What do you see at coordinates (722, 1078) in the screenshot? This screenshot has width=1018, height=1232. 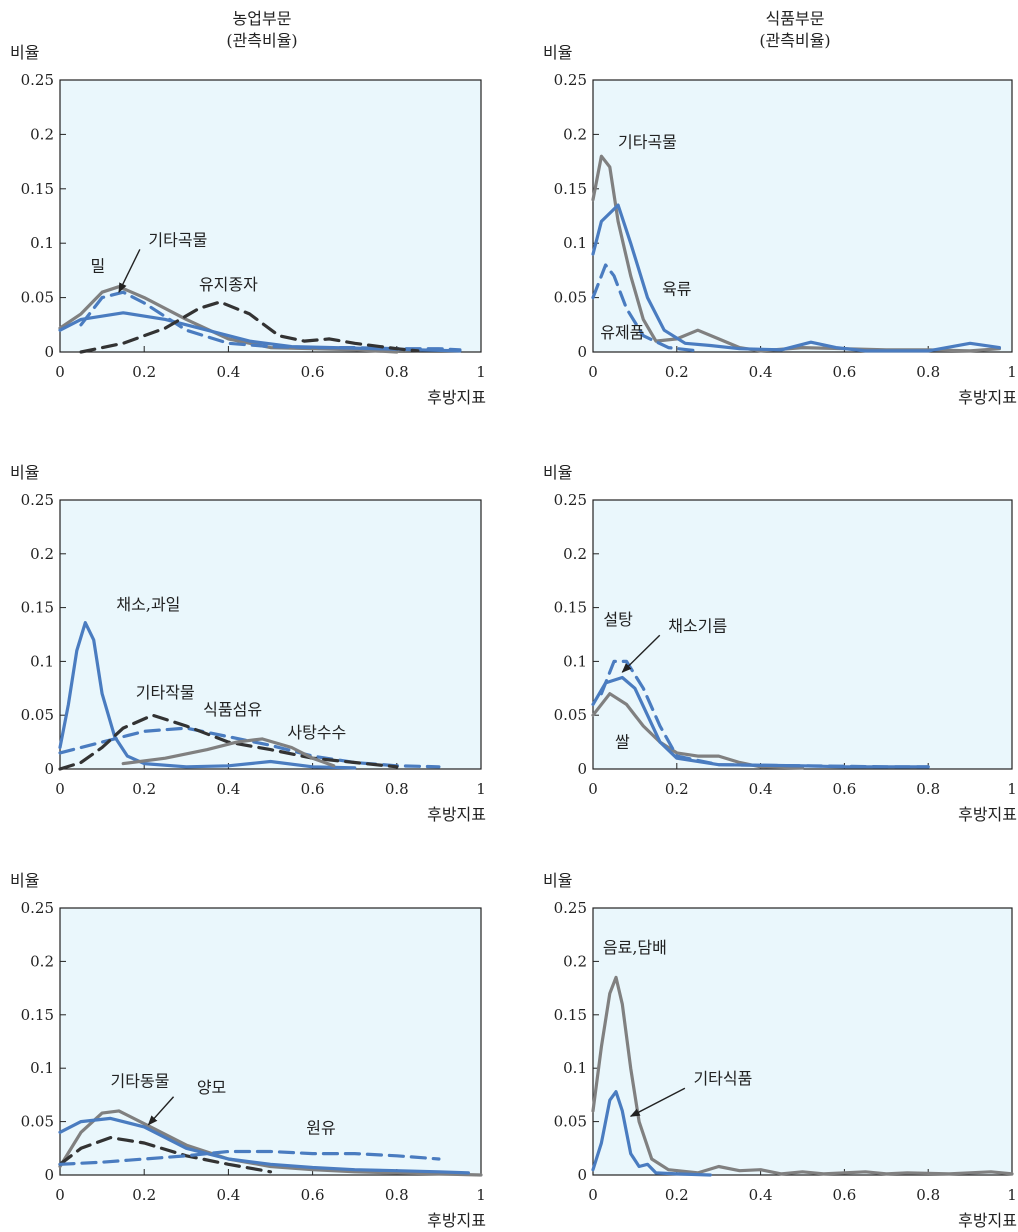 I see `annotation-label: 기타식품` at bounding box center [722, 1078].